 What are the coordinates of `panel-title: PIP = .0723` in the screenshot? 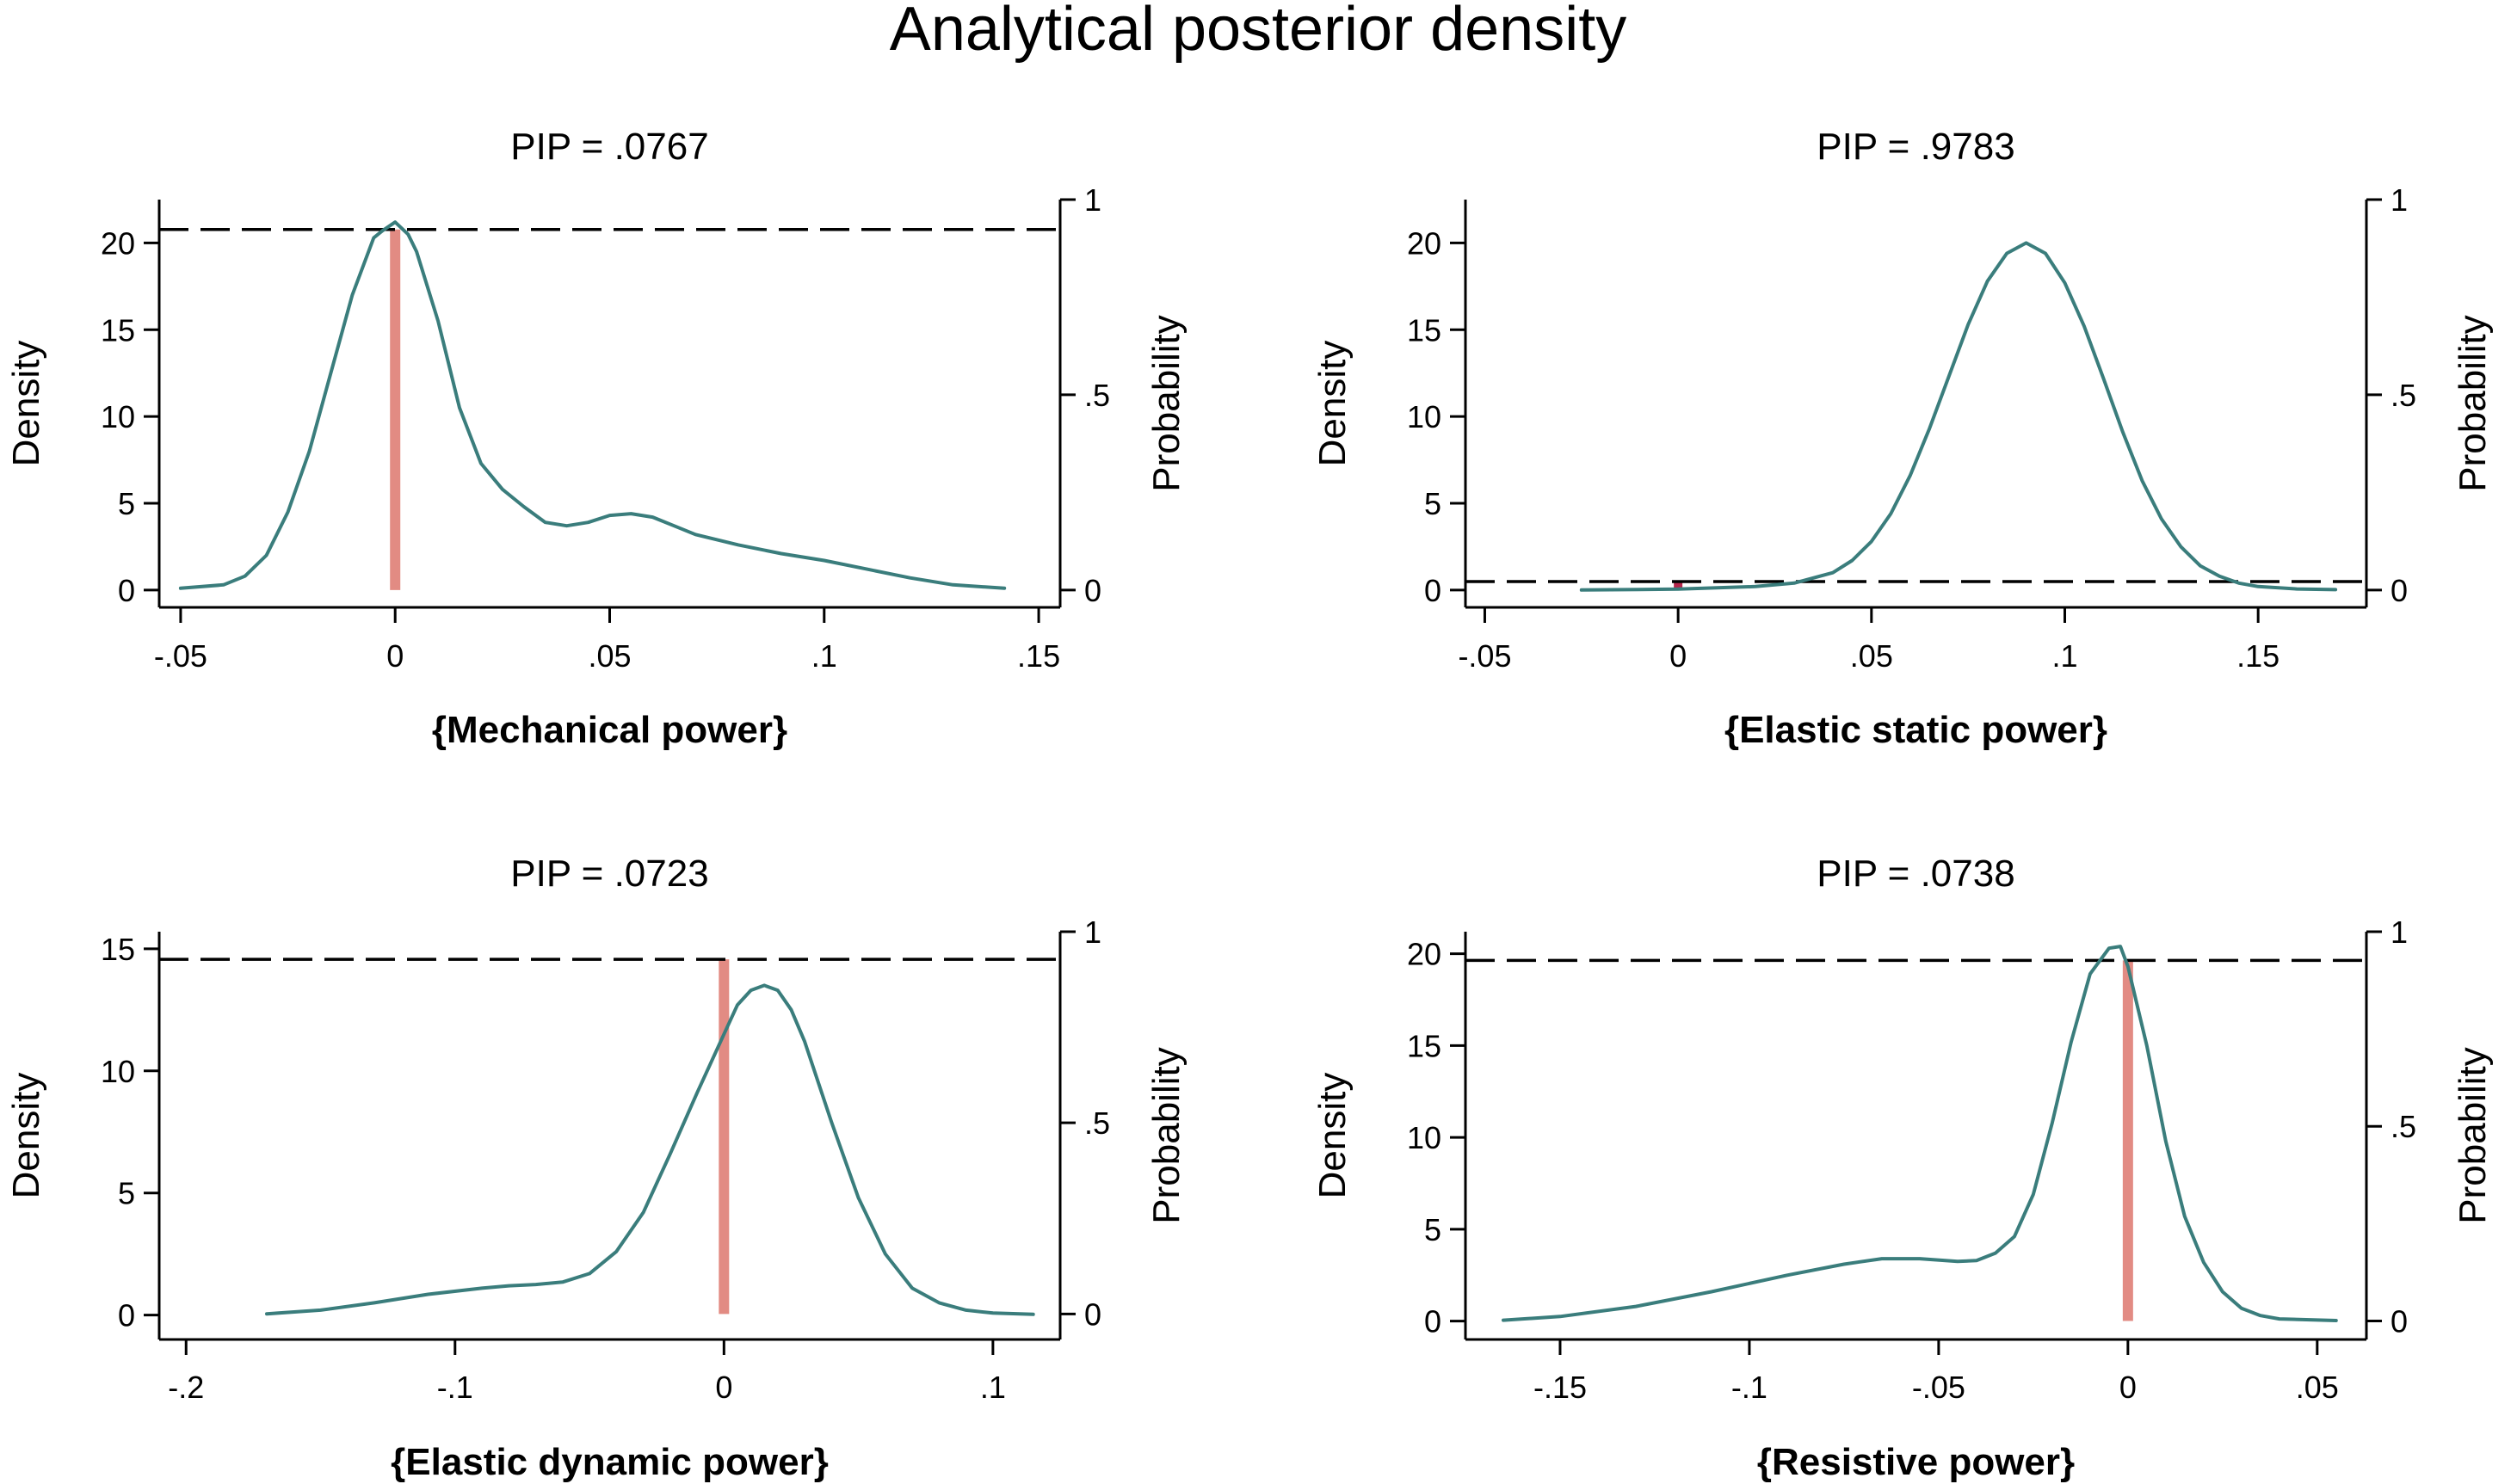 It's located at (609, 874).